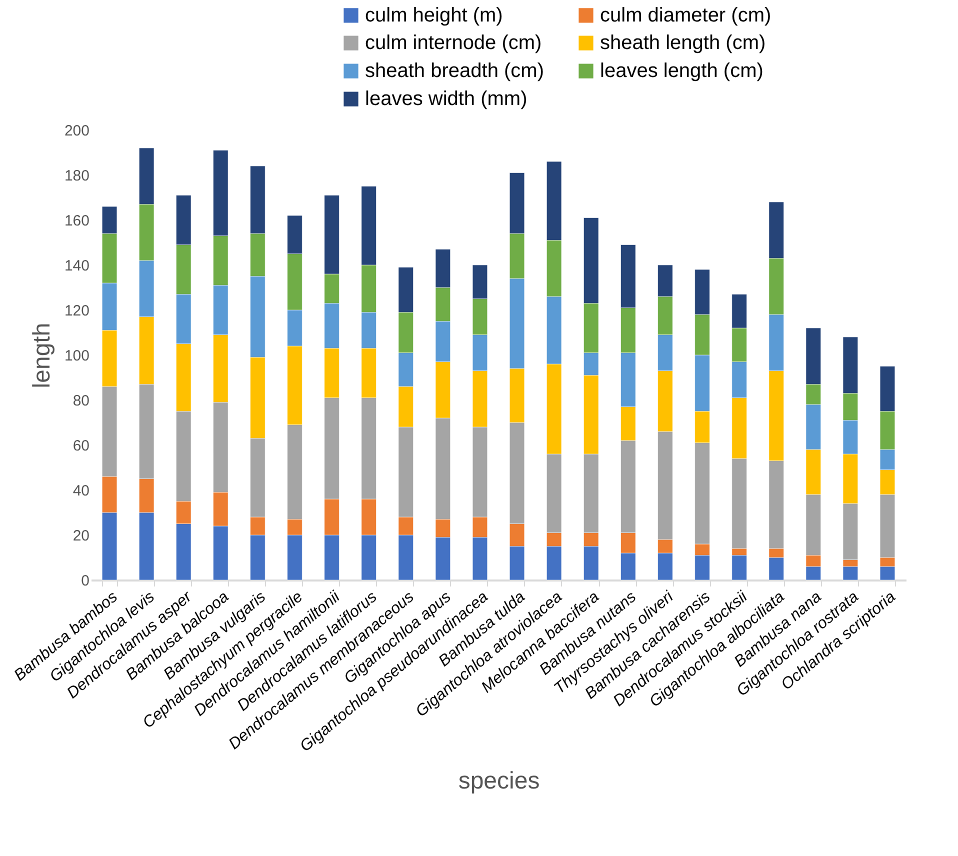 The image size is (958, 856). Describe the element at coordinates (77, 356) in the screenshot. I see `y-tick-label: 100` at that location.